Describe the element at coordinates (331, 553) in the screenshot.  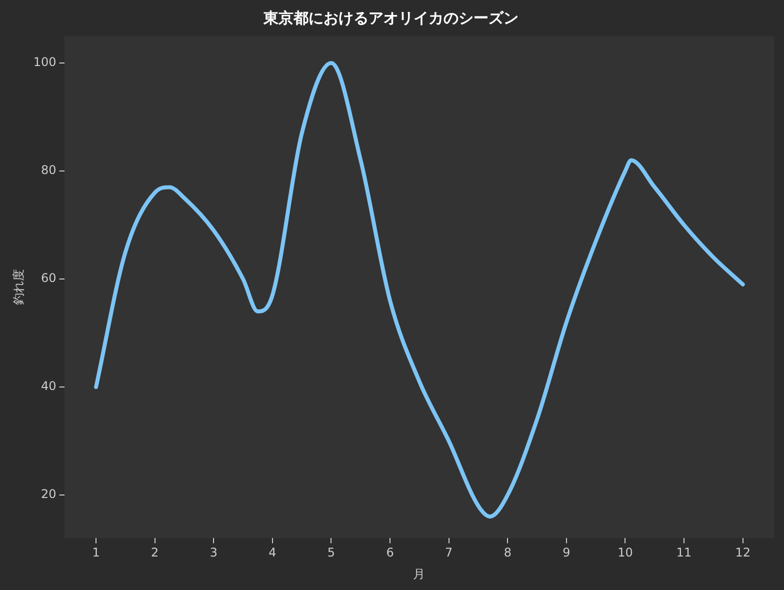
I see `x-tick-label: 5` at that location.